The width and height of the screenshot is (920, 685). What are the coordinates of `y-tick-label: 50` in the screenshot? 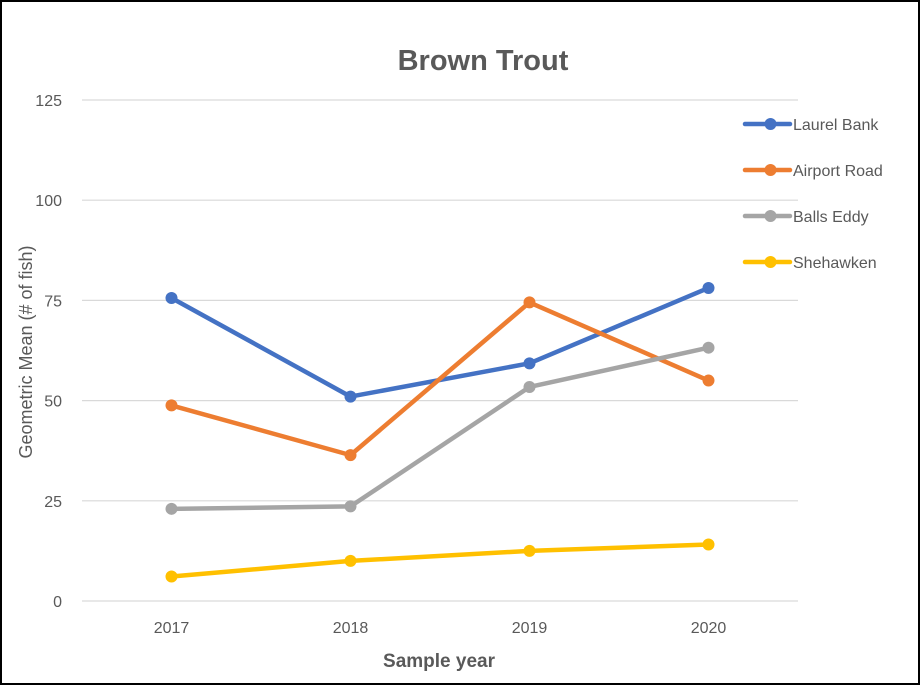 It's located at (53, 402).